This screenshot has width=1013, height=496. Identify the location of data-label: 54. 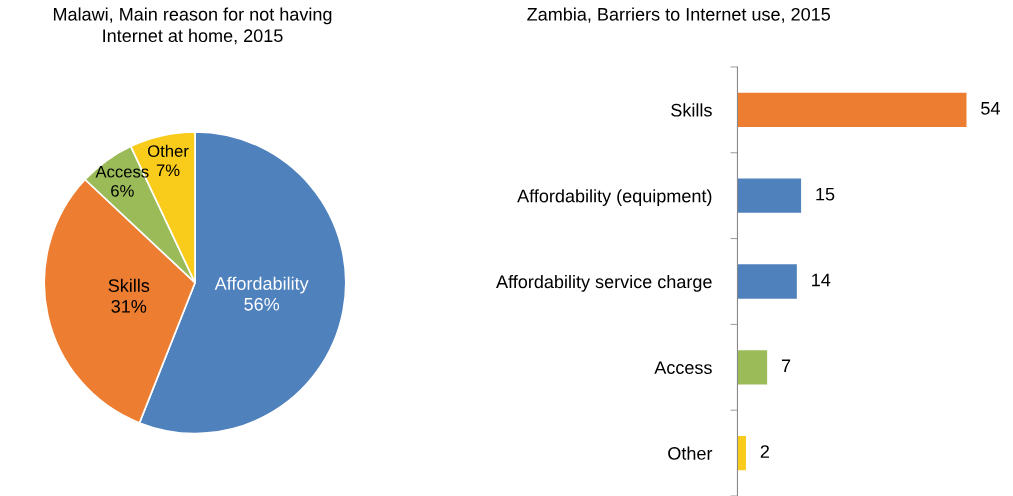
(990, 108).